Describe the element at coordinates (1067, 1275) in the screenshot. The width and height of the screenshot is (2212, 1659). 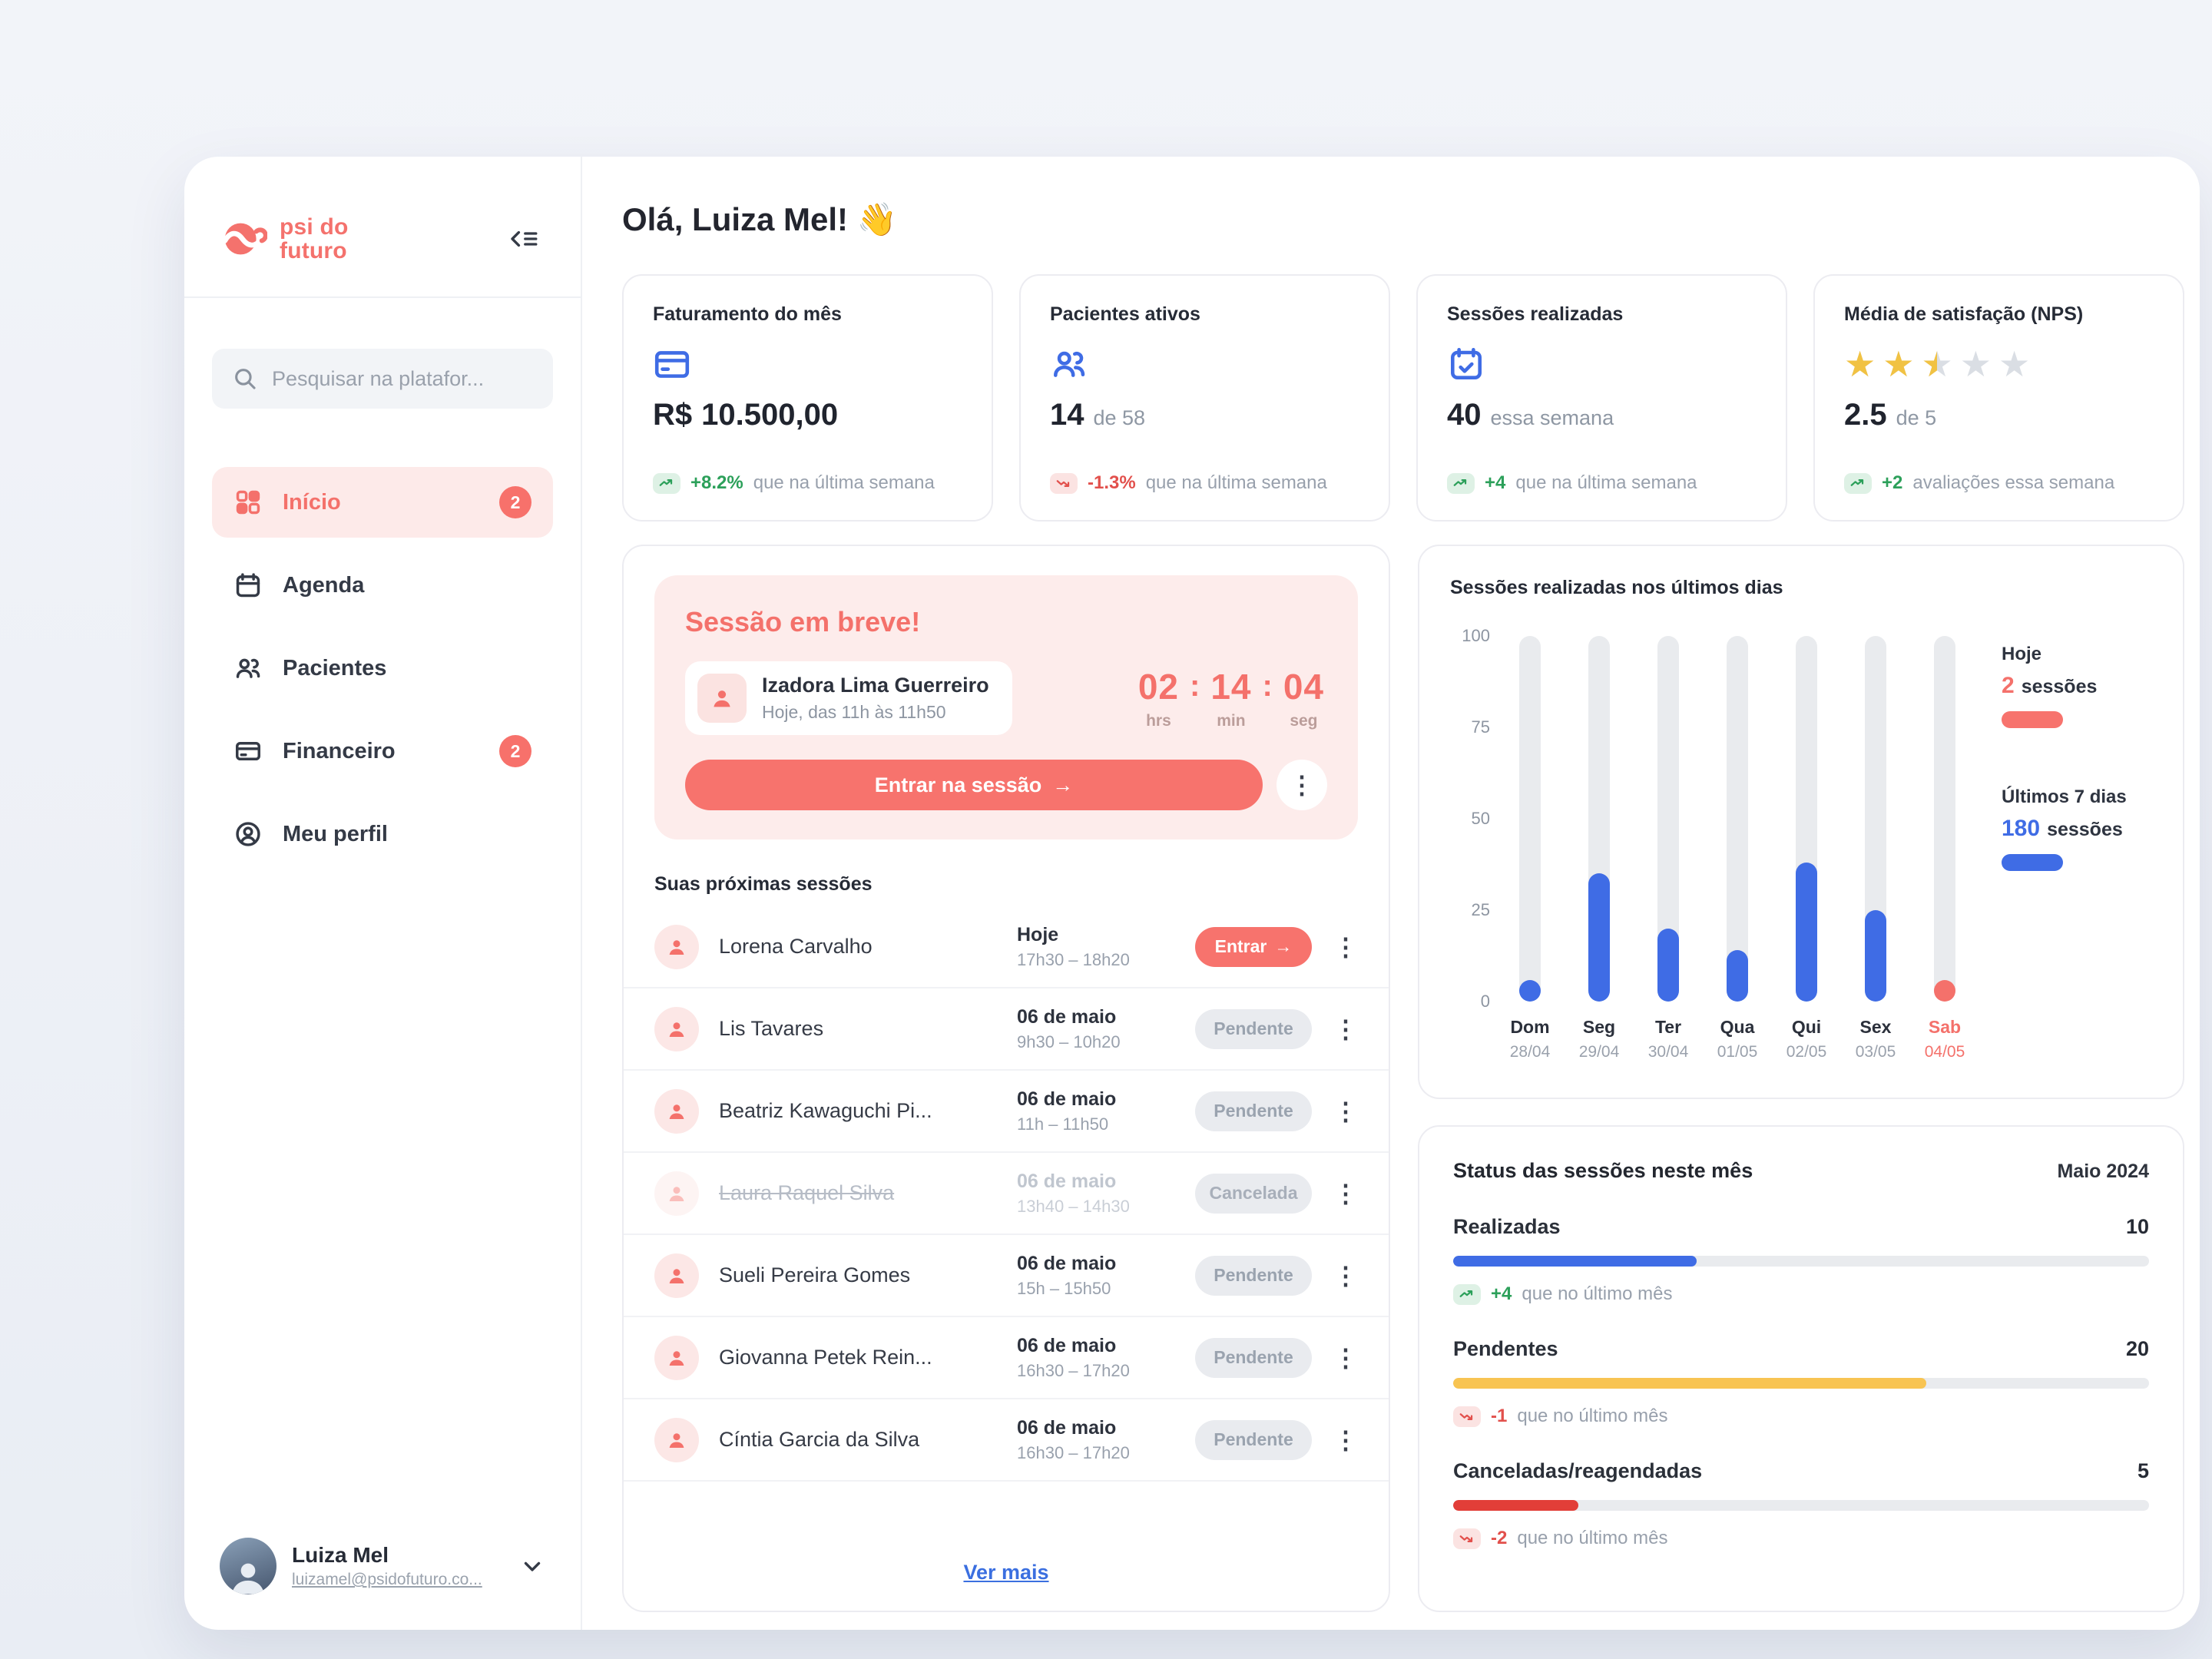
I see `session-when: 06 de maio 15h – 15h50` at that location.